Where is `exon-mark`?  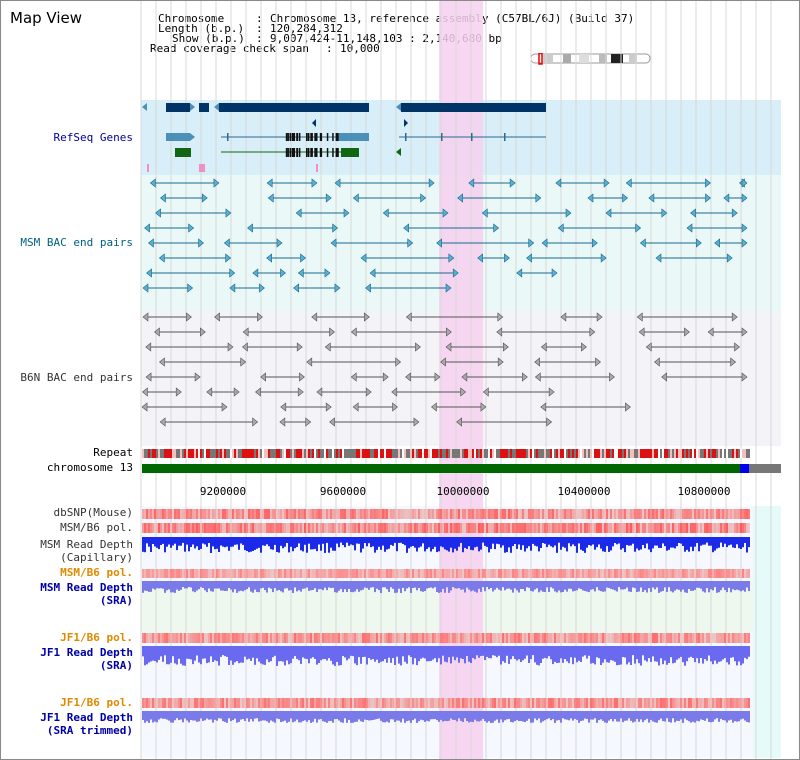
exon-mark is located at coordinates (294, 137).